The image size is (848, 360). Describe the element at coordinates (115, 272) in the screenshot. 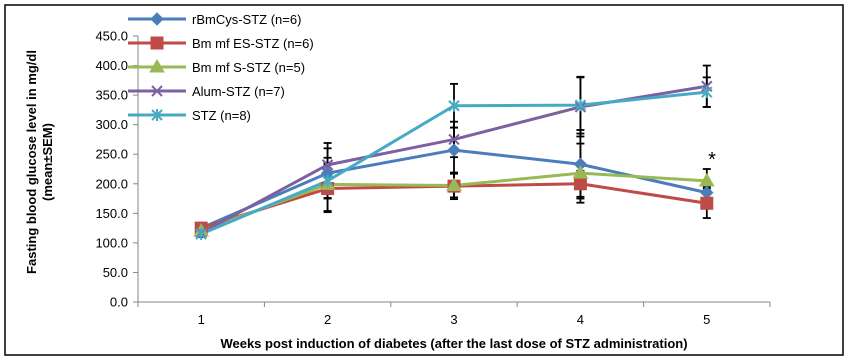

I see `y-tick-label: 50.0` at that location.